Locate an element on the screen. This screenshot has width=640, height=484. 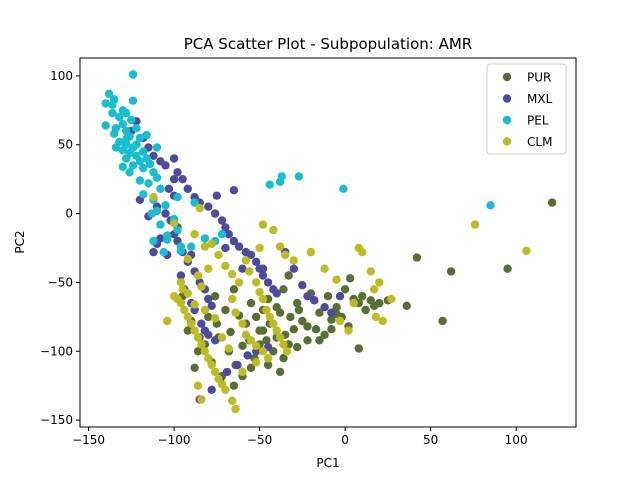
legend-marker is located at coordinates (507, 77).